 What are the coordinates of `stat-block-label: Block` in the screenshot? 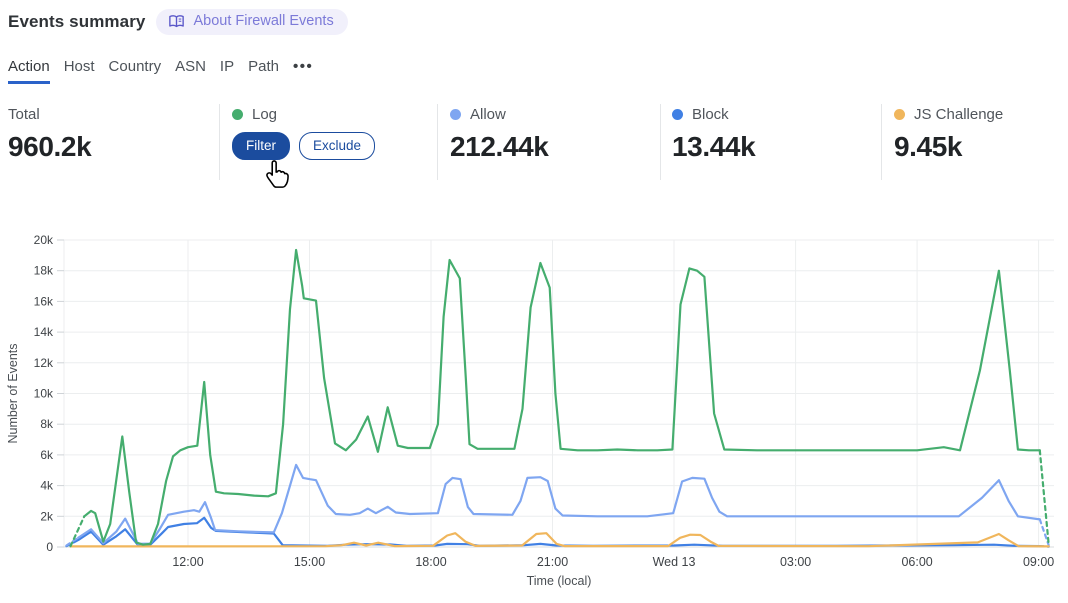 It's located at (710, 114).